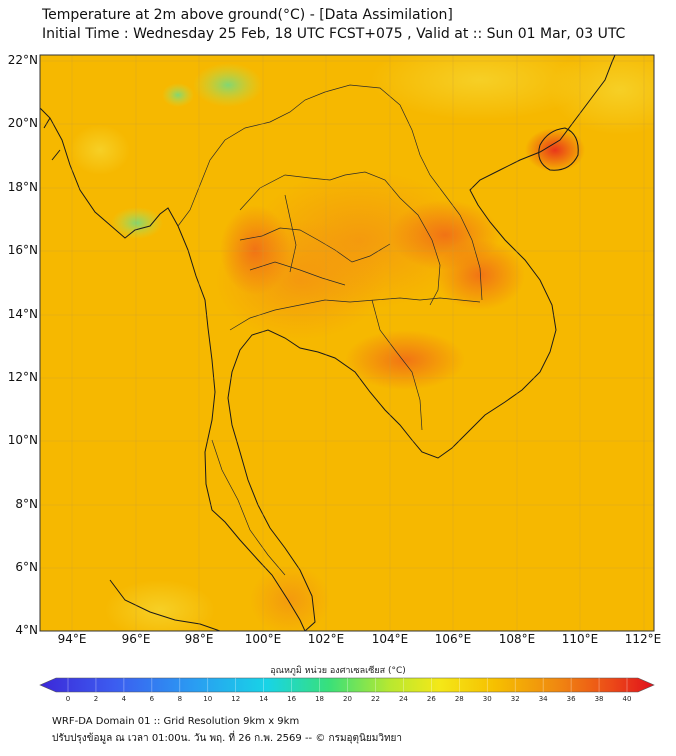  Describe the element at coordinates (235, 699) in the screenshot. I see `colorbar-tick-label: 12` at that location.